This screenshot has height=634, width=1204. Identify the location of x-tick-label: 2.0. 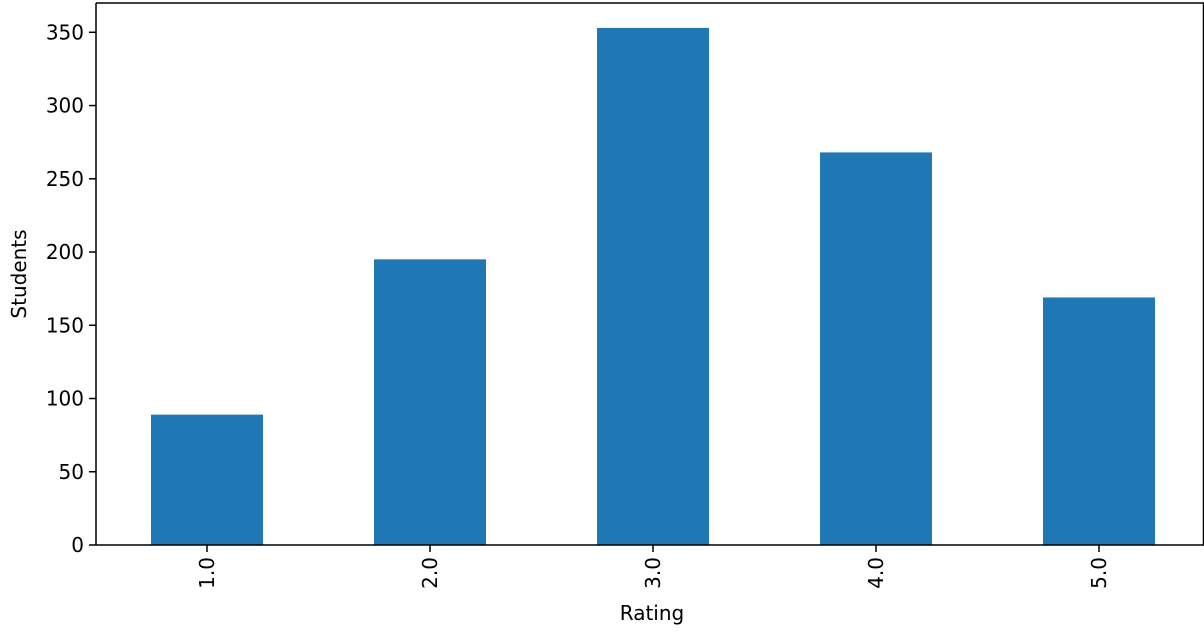
(430, 573).